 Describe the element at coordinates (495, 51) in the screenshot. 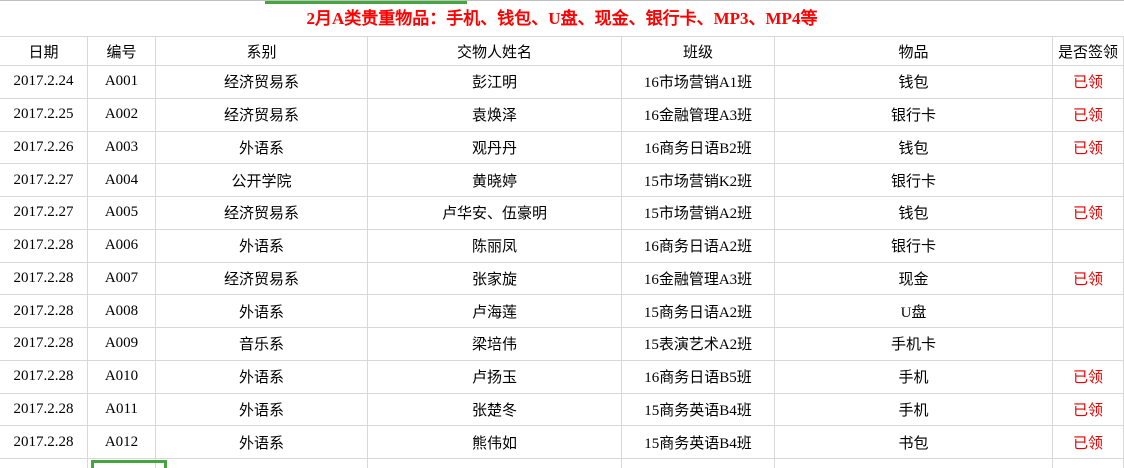

I see `column-header-name: 交物人姓名` at that location.